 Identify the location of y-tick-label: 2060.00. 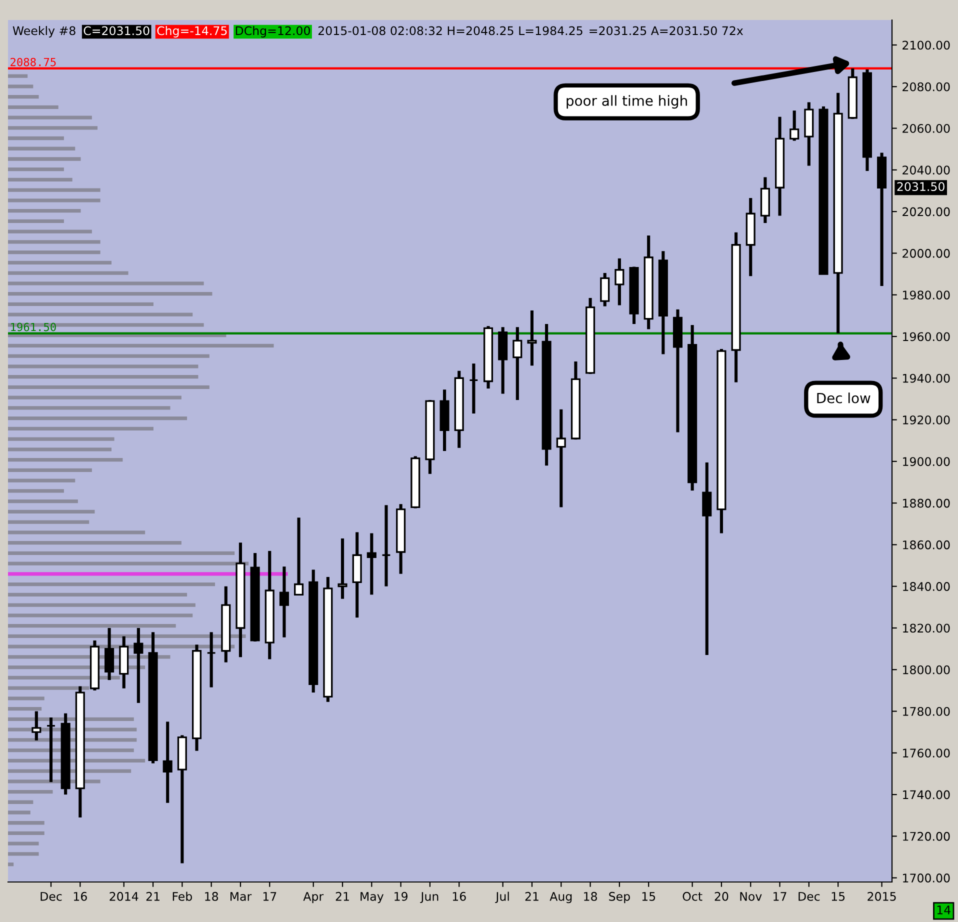
(926, 128).